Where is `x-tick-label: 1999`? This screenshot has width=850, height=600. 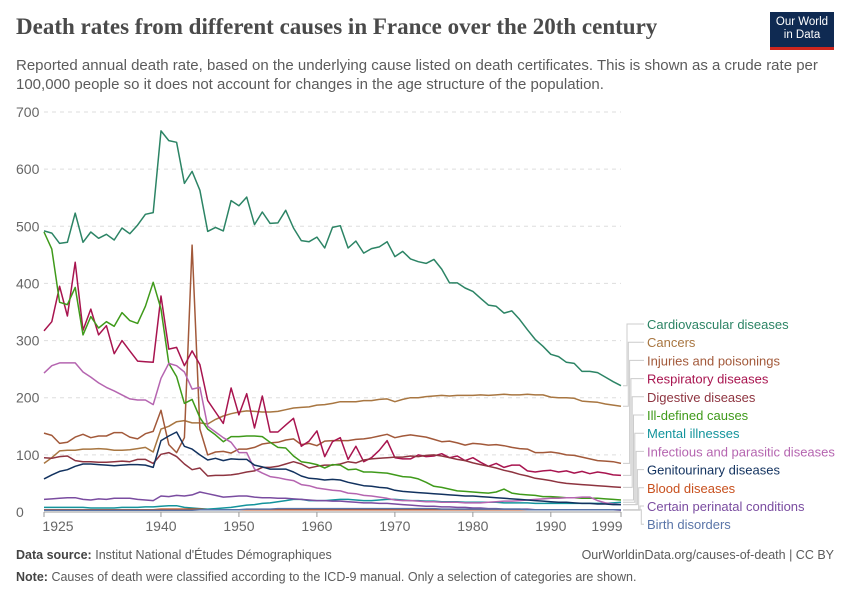
x-tick-label: 1999 is located at coordinates (606, 526).